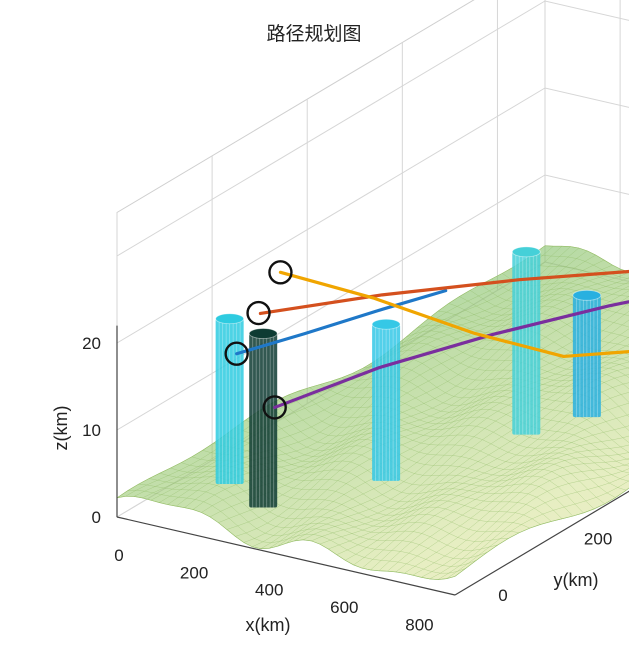 Image resolution: width=629 pixels, height=654 pixels. I want to click on y-tick-label: 200, so click(598, 538).